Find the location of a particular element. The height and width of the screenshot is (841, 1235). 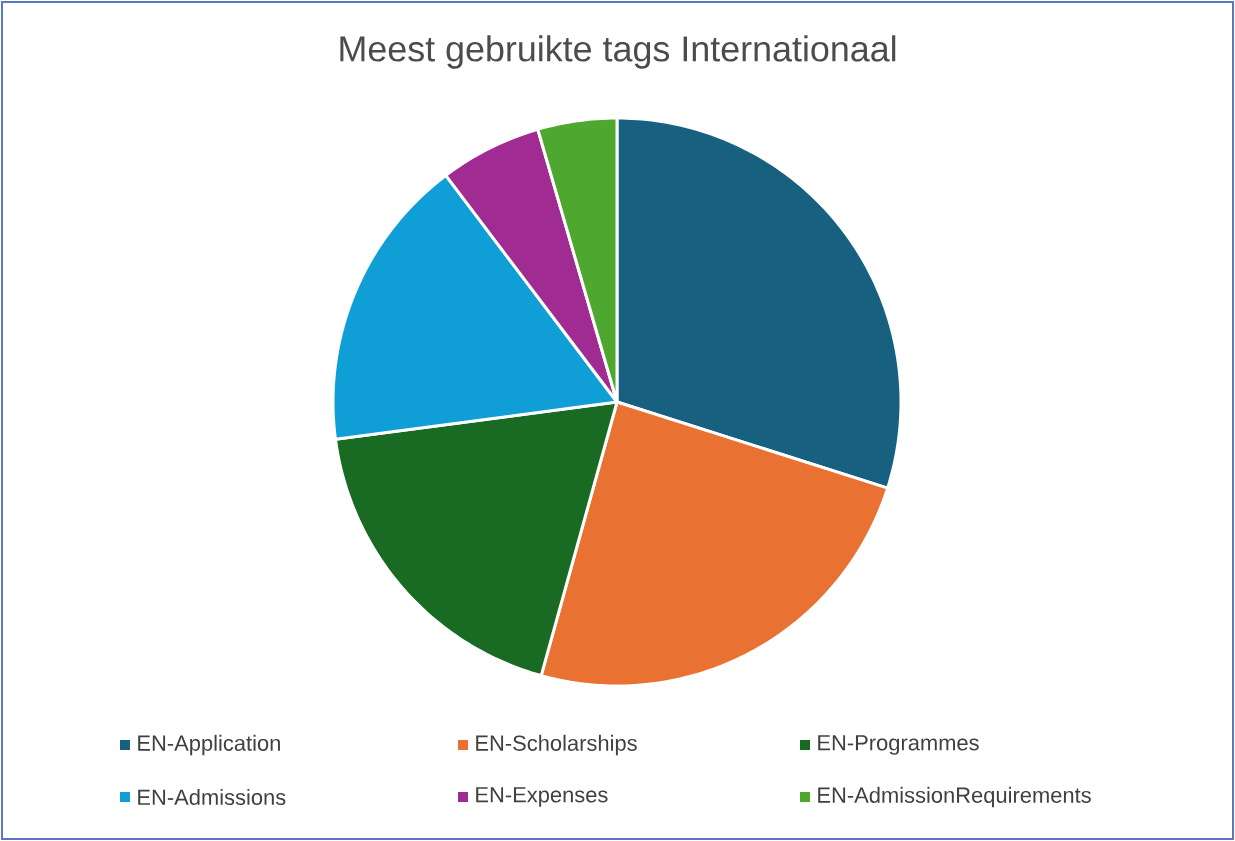

chart-title: Meest gebruikte tags Internationaal is located at coordinates (618, 52).